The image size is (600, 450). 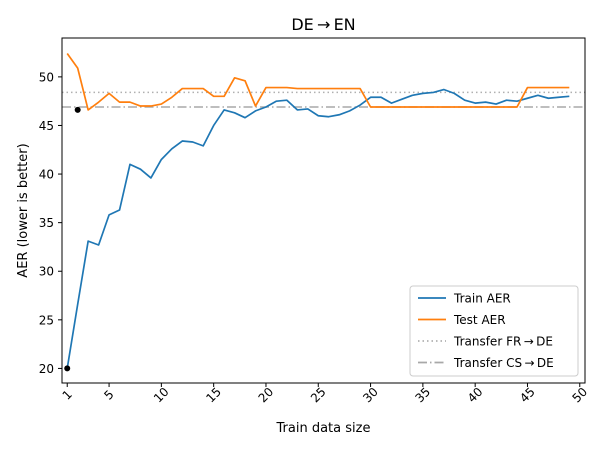 I want to click on y-tick-label: 30, so click(x=46, y=272).